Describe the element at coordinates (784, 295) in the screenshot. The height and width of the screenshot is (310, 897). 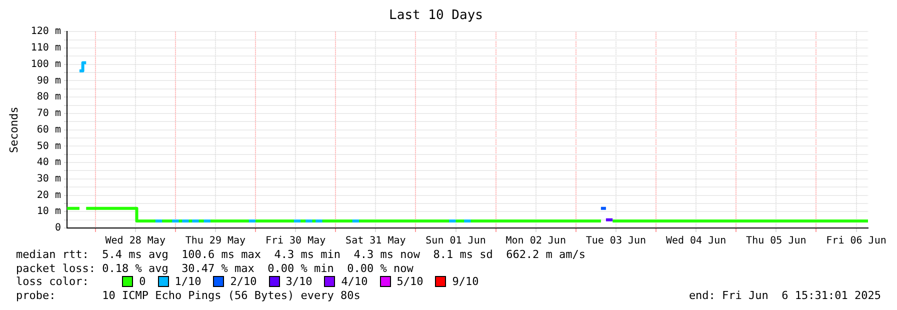
I see `text: end: Fri Jun 6 15:31:01 2025` at that location.